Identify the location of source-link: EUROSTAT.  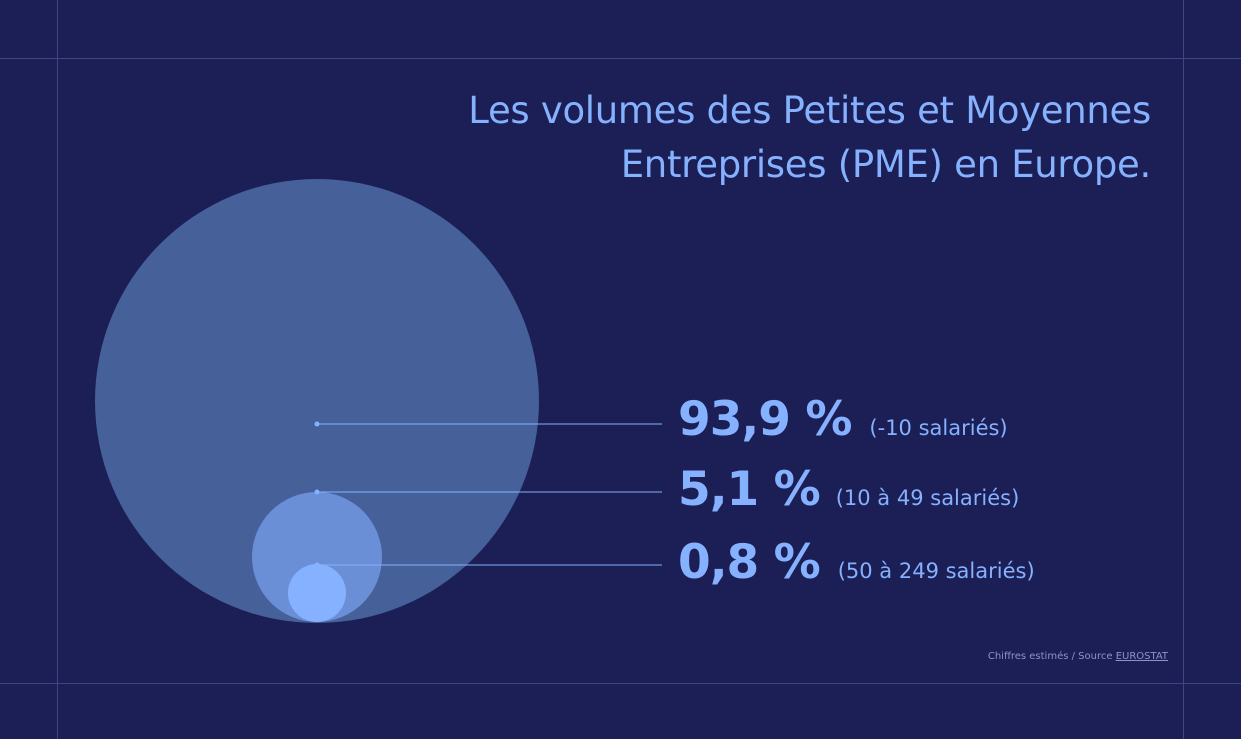
(1141, 656).